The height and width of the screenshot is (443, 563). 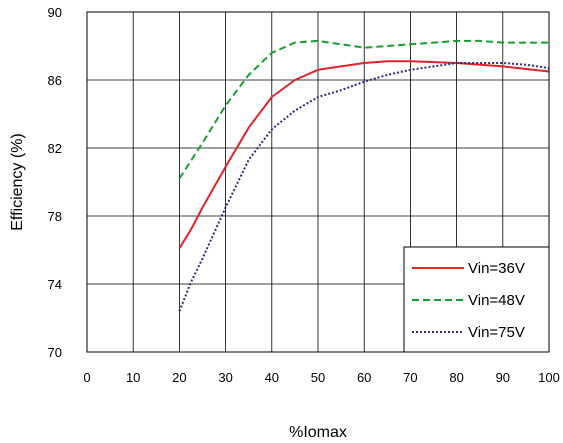 What do you see at coordinates (410, 377) in the screenshot?
I see `x-tick-label: 70` at bounding box center [410, 377].